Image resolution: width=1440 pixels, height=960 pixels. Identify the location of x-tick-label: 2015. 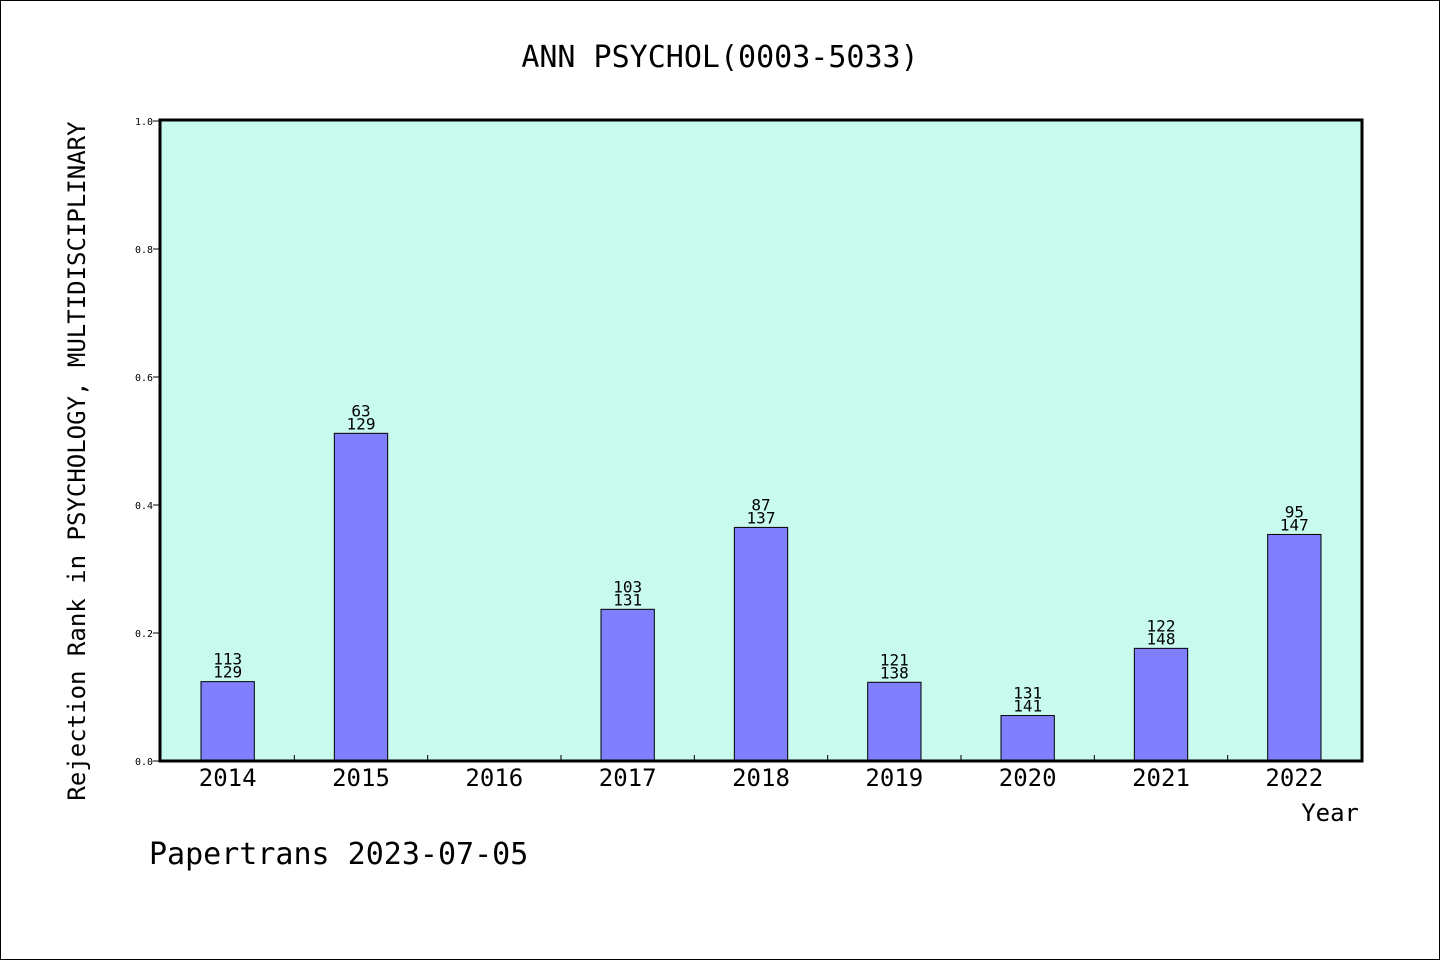
(361, 778).